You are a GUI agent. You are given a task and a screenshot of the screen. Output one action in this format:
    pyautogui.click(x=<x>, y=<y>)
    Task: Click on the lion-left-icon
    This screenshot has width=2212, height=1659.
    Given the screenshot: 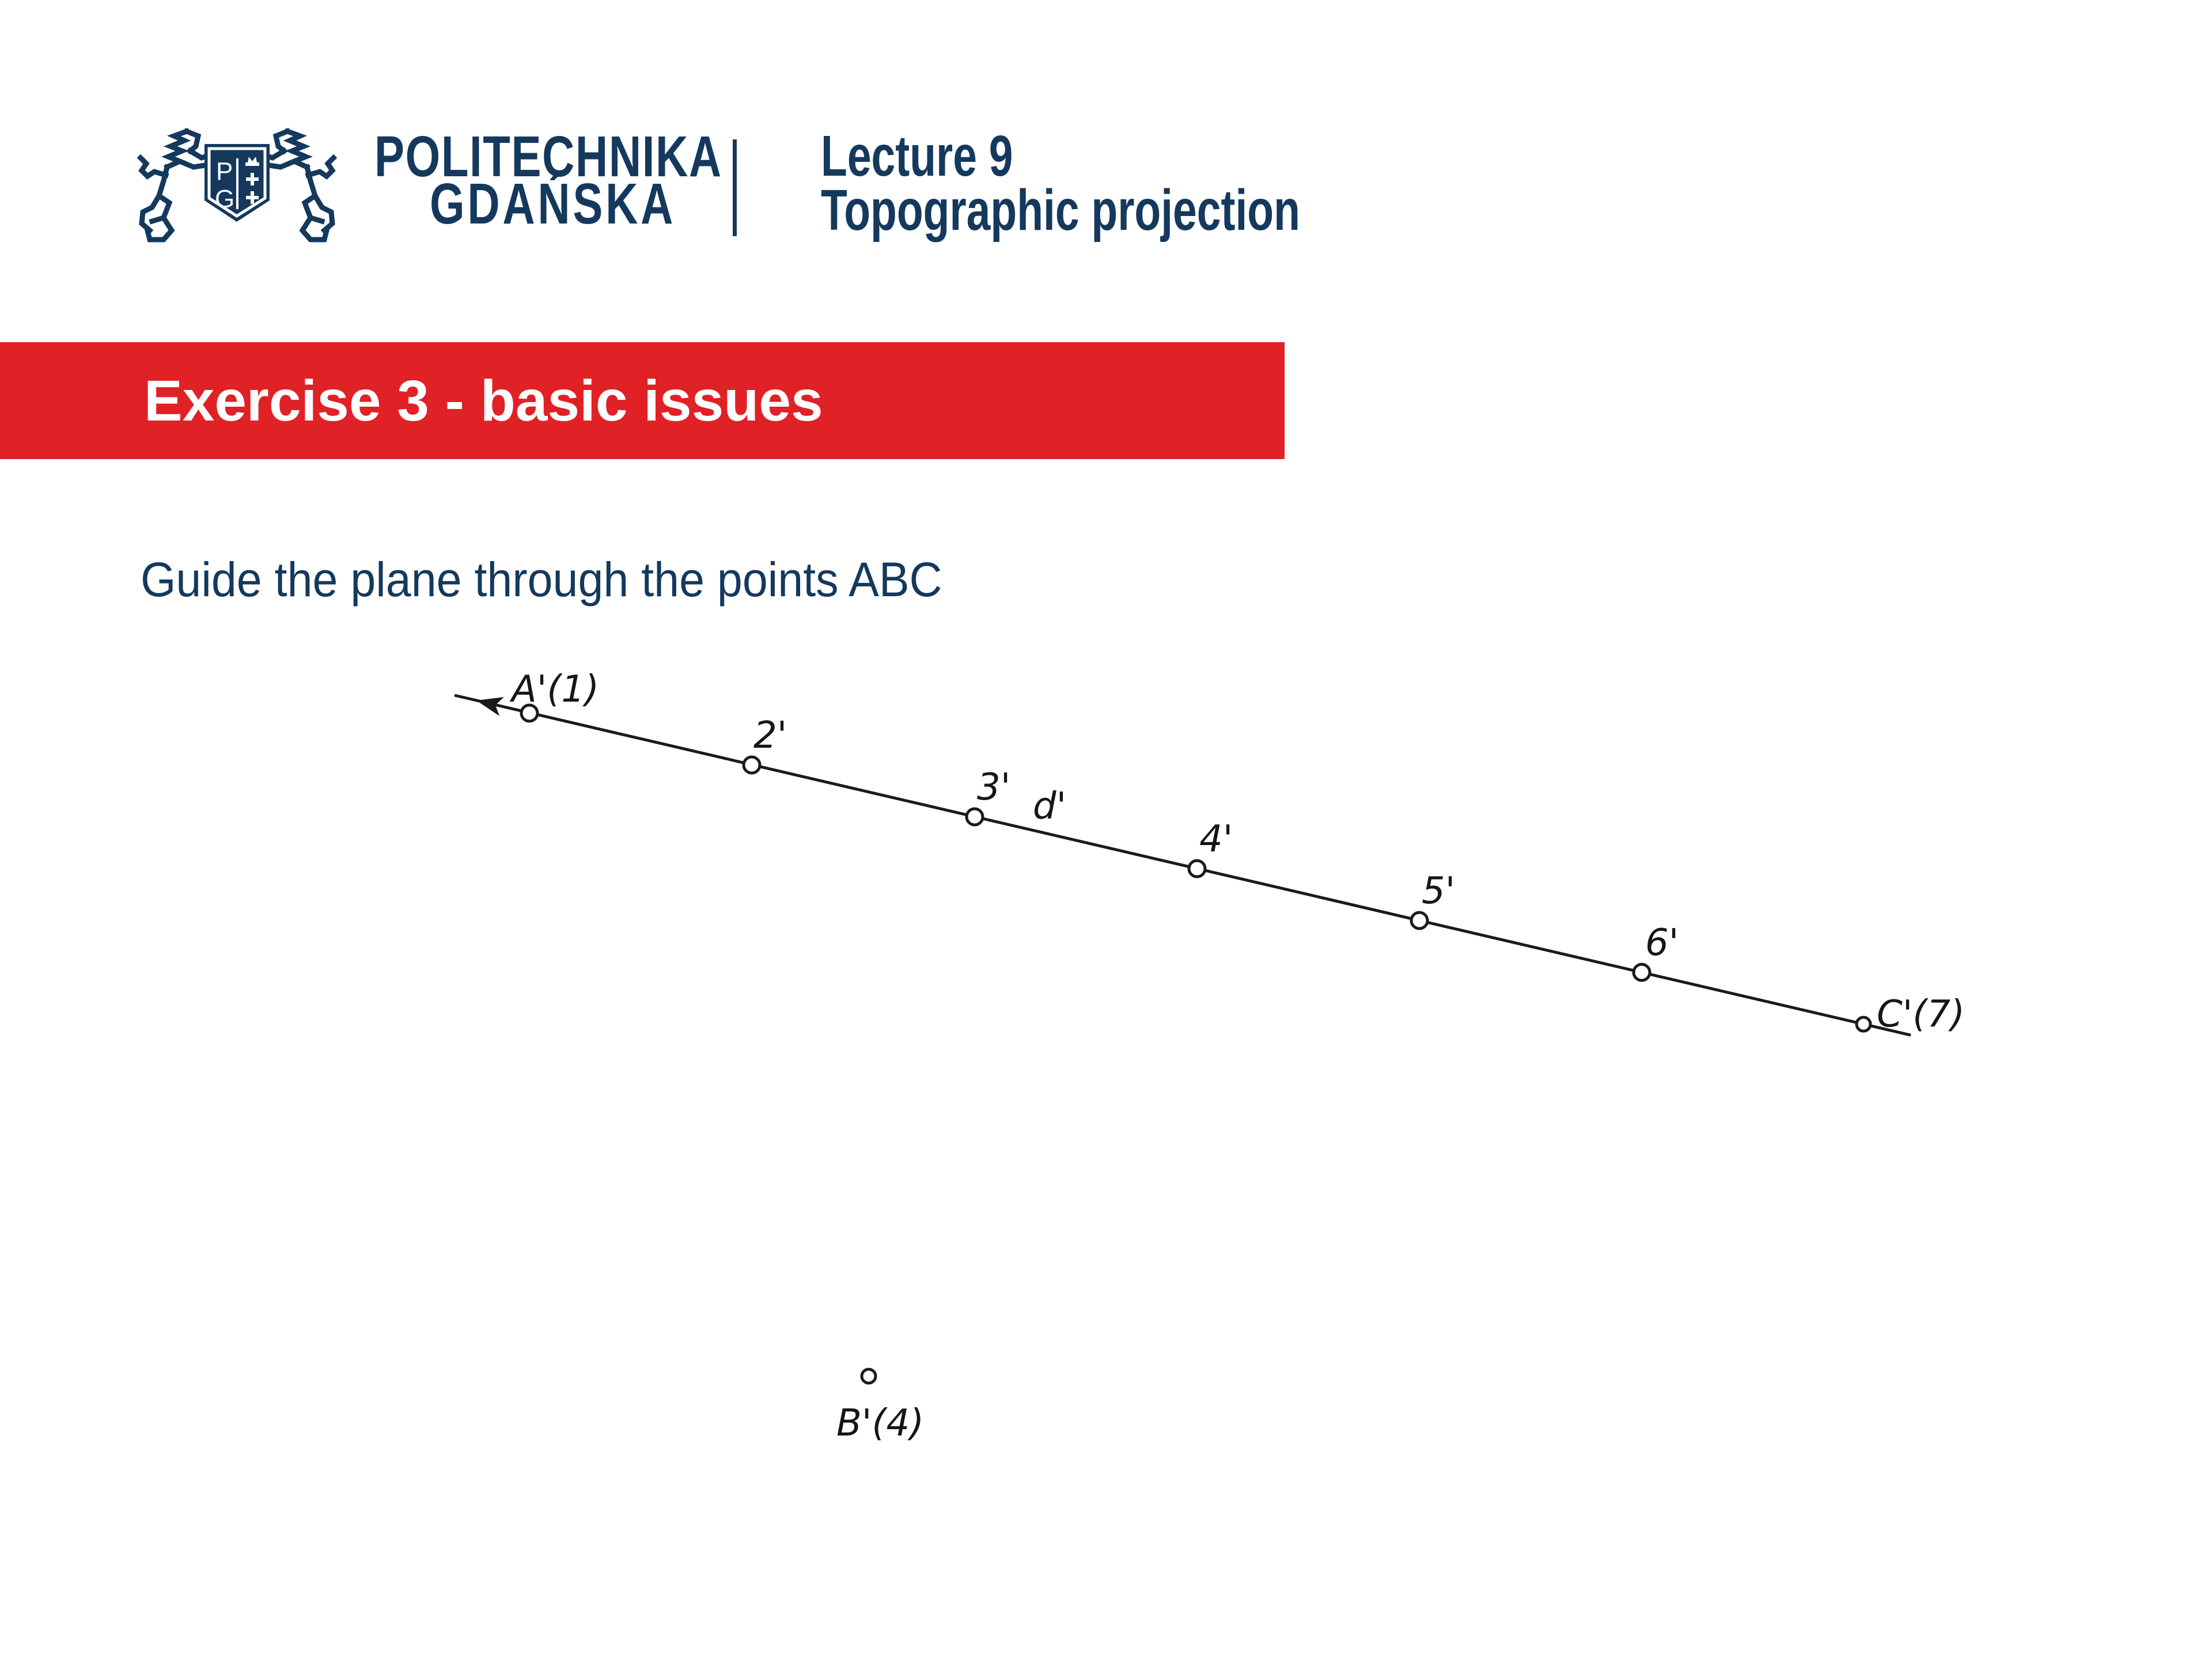 What is the action you would take?
    pyautogui.click(x=174, y=185)
    